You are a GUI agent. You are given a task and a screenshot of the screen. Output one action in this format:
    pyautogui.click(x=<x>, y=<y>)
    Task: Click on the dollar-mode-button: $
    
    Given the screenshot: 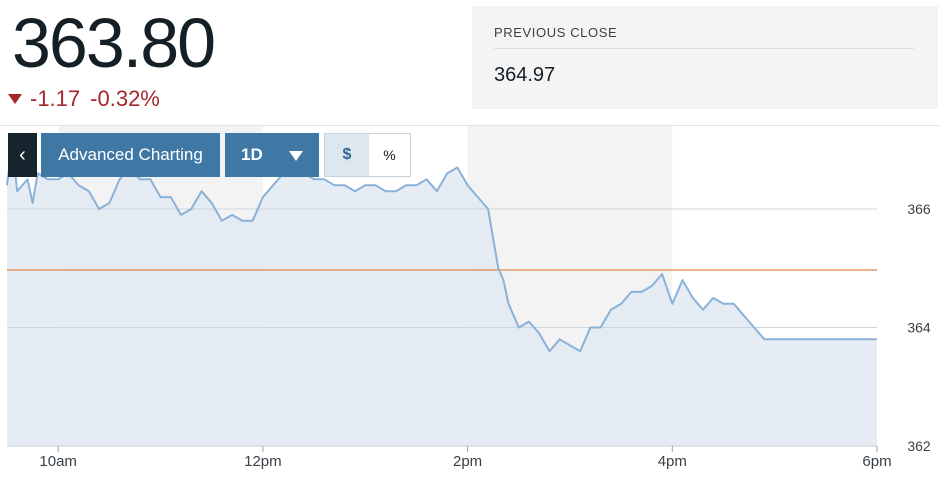 What is the action you would take?
    pyautogui.click(x=347, y=155)
    